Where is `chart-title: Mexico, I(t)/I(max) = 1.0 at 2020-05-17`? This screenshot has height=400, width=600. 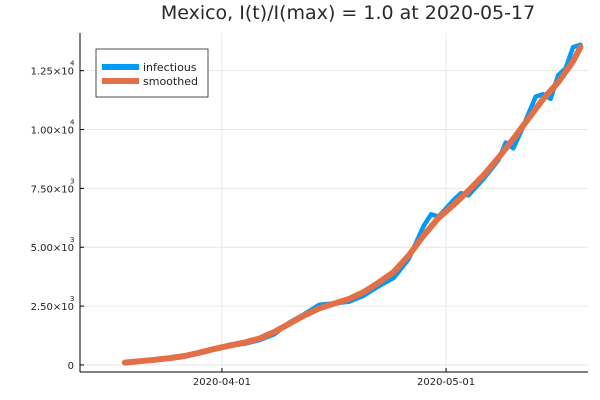 chart-title: Mexico, I(t)/I(max) = 1.0 at 2020-05-17 is located at coordinates (348, 13).